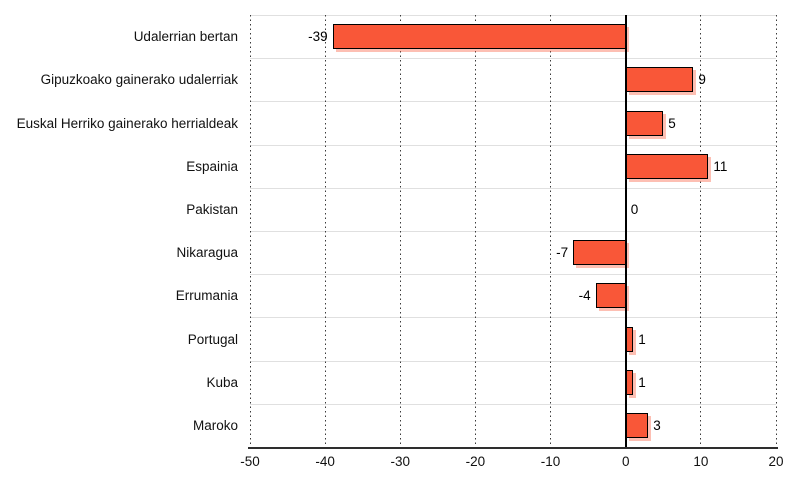  What do you see at coordinates (667, 166) in the screenshot?
I see `bar-espainia` at bounding box center [667, 166].